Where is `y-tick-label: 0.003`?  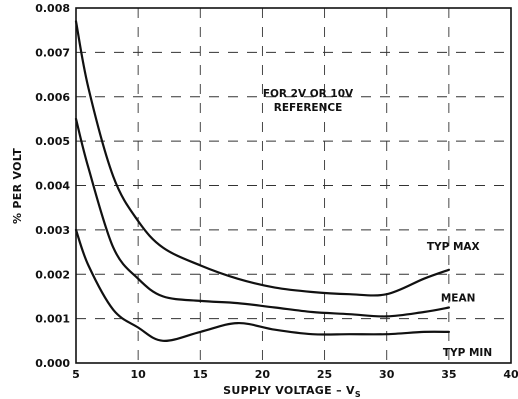 y-tick-label: 0.003 is located at coordinates (52, 230).